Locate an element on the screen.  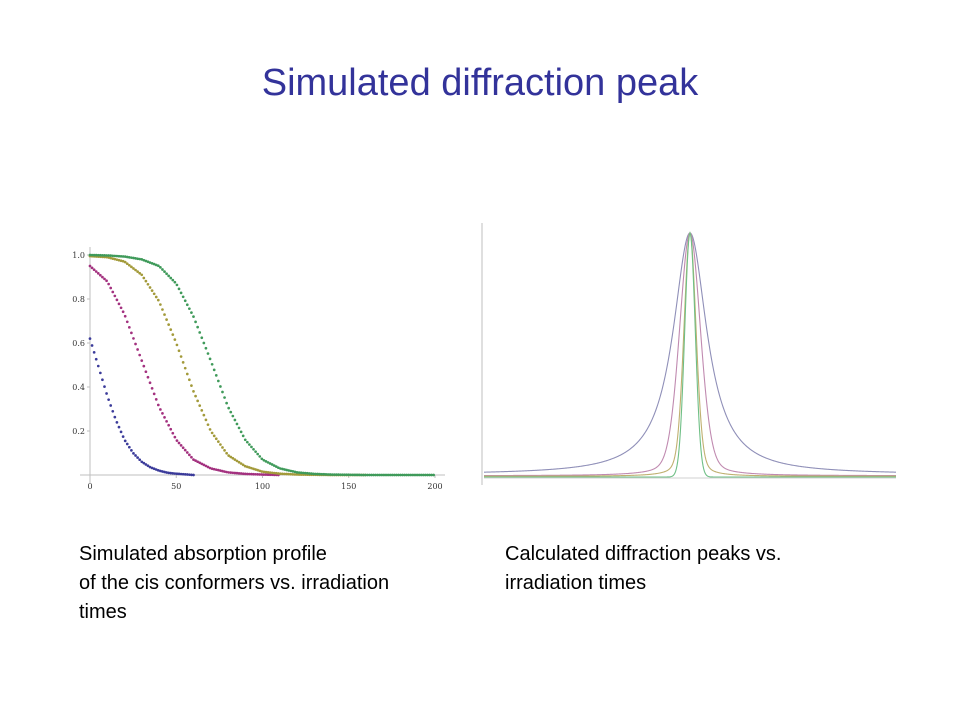
y-tick-label: 0.6 is located at coordinates (78, 343).